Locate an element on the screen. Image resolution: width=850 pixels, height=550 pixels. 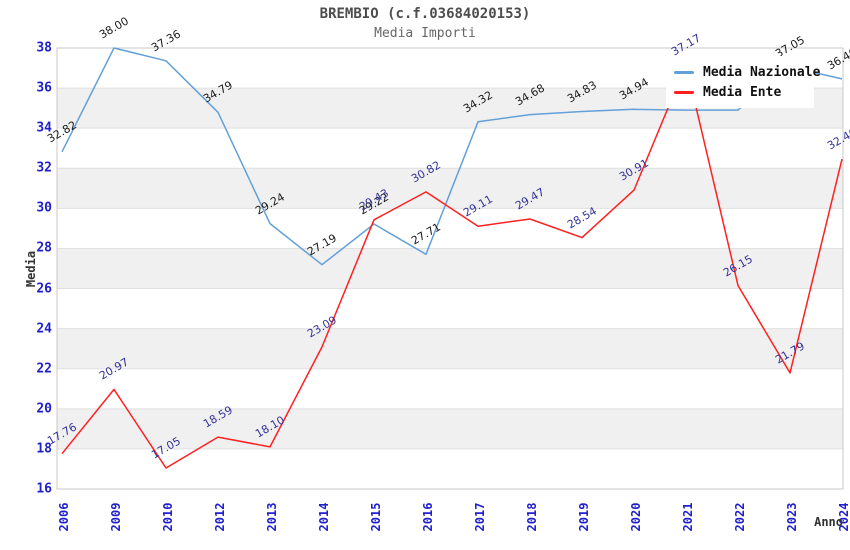
x-tick-label: 2013 is located at coordinates (272, 517).